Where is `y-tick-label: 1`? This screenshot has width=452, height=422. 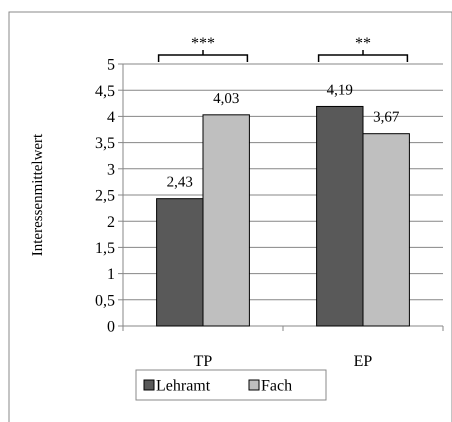 y-tick-label: 1 is located at coordinates (111, 275).